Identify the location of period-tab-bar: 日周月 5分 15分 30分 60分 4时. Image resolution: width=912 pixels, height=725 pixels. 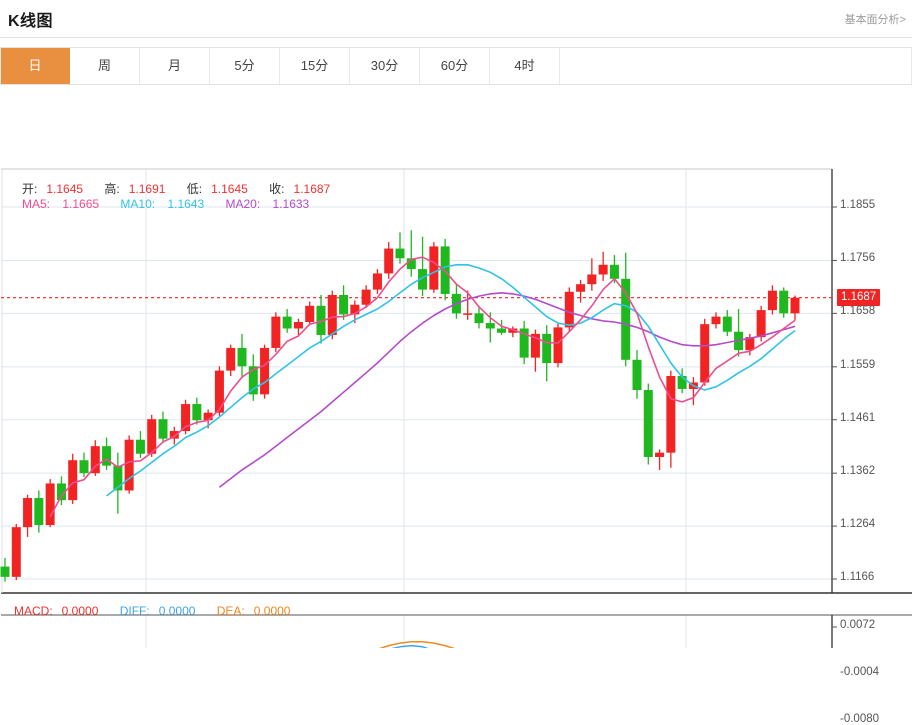
(456, 66).